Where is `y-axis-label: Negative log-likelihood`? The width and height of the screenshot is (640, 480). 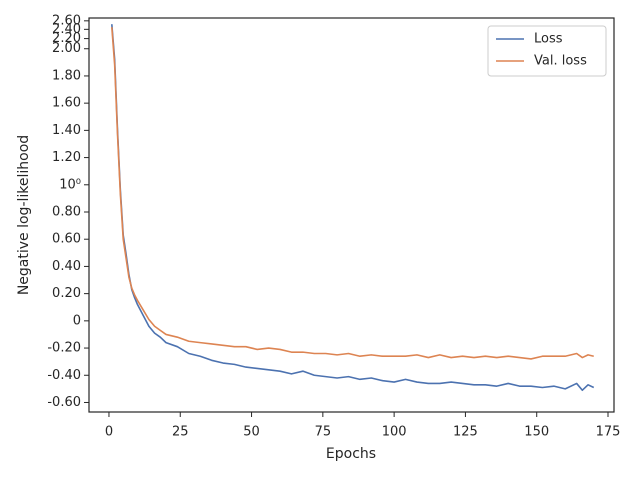
y-axis-label: Negative log-likelihood is located at coordinates (24, 215).